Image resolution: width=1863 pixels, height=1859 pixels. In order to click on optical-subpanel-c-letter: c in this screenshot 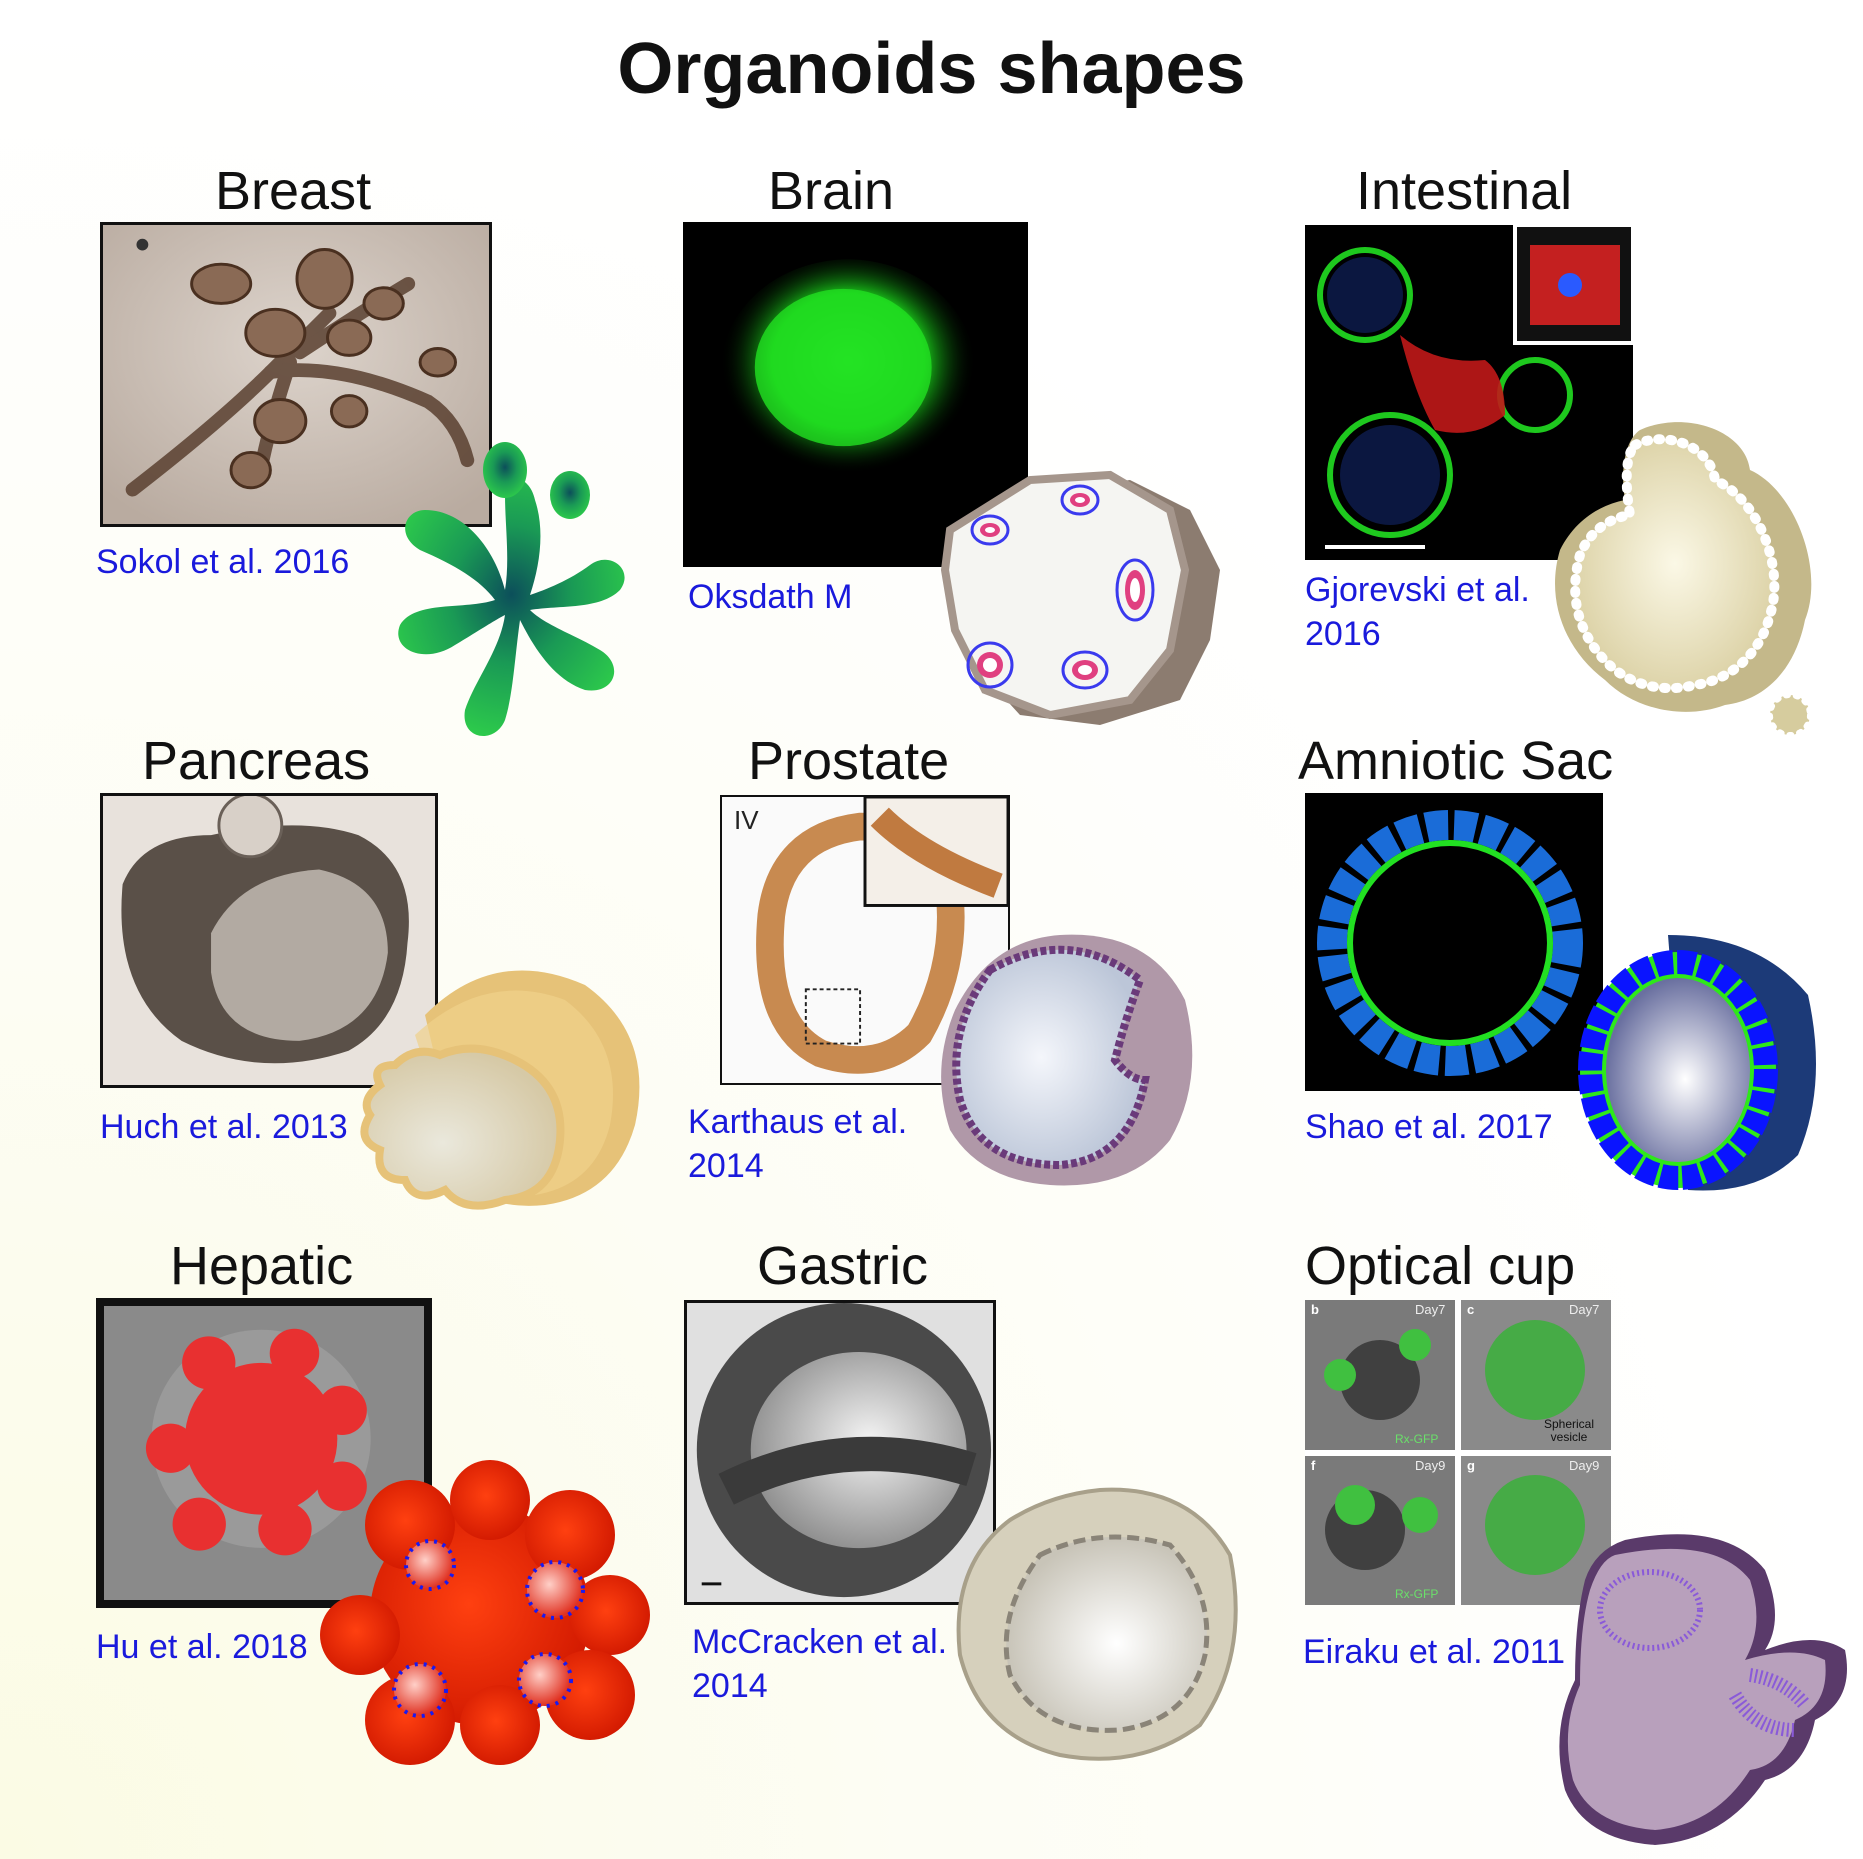, I will do `click(1471, 1309)`.